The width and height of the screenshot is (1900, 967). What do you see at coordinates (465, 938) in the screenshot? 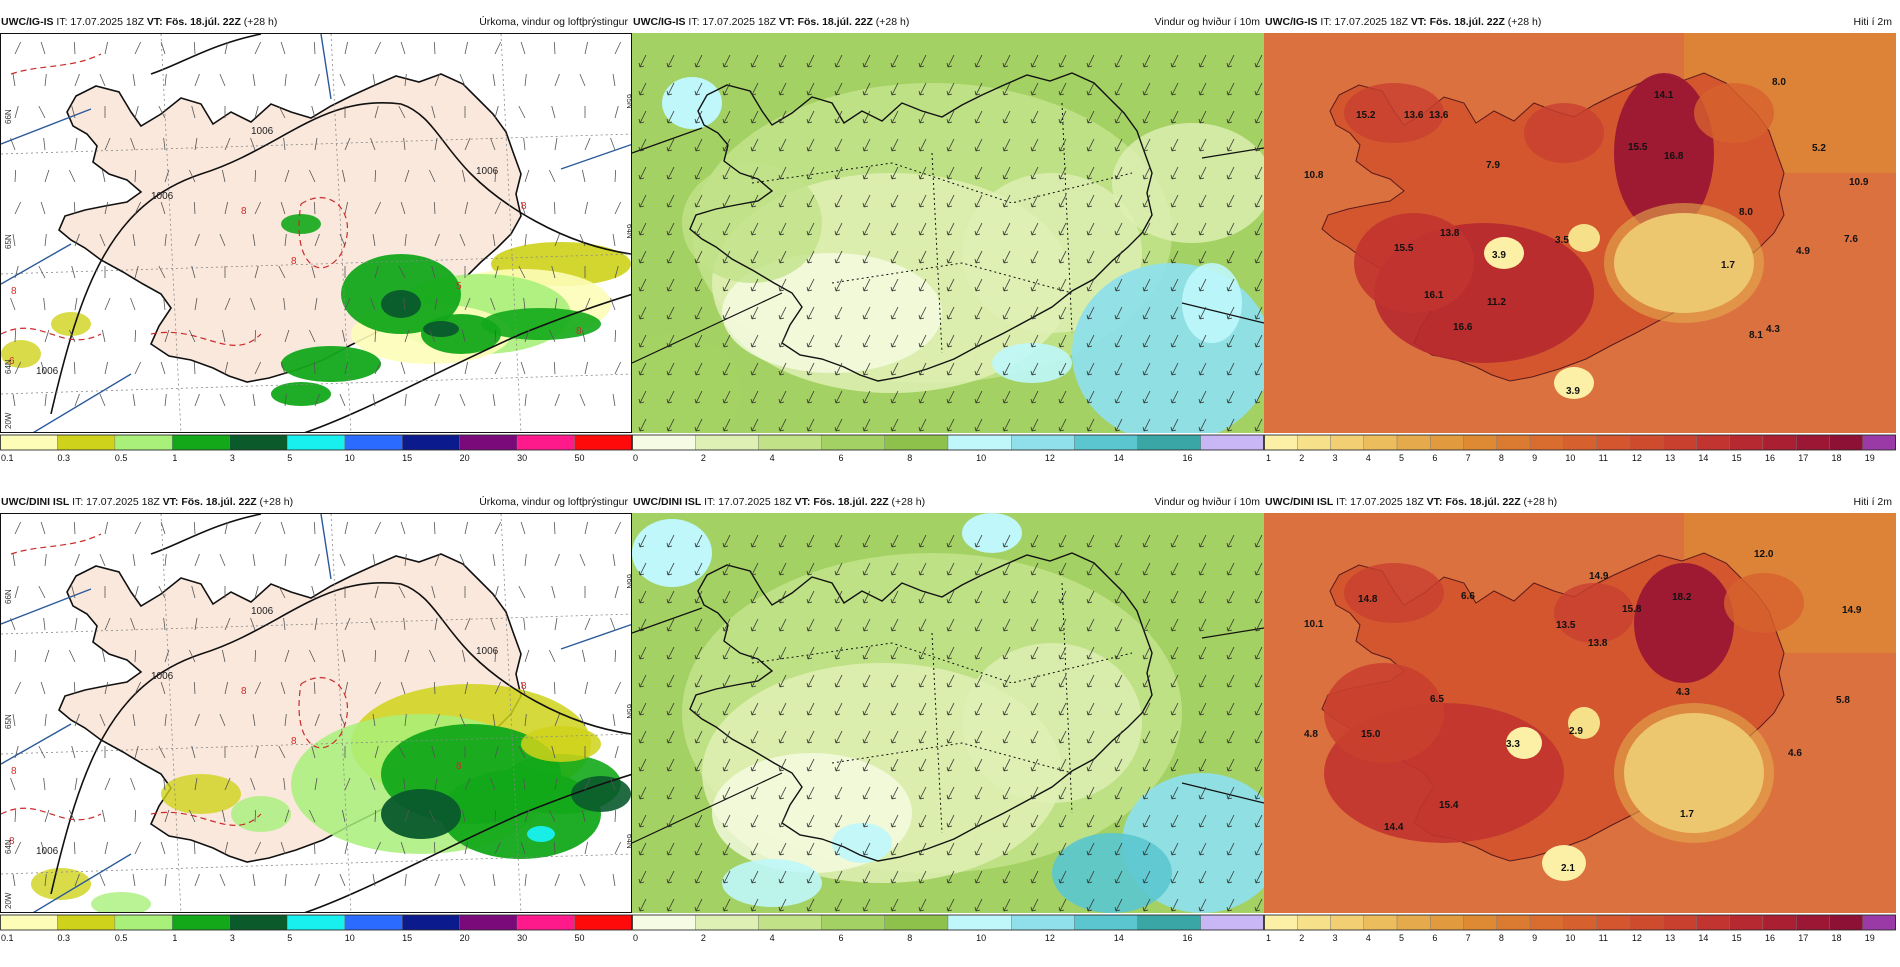
I see `colorbar-label: 20` at bounding box center [465, 938].